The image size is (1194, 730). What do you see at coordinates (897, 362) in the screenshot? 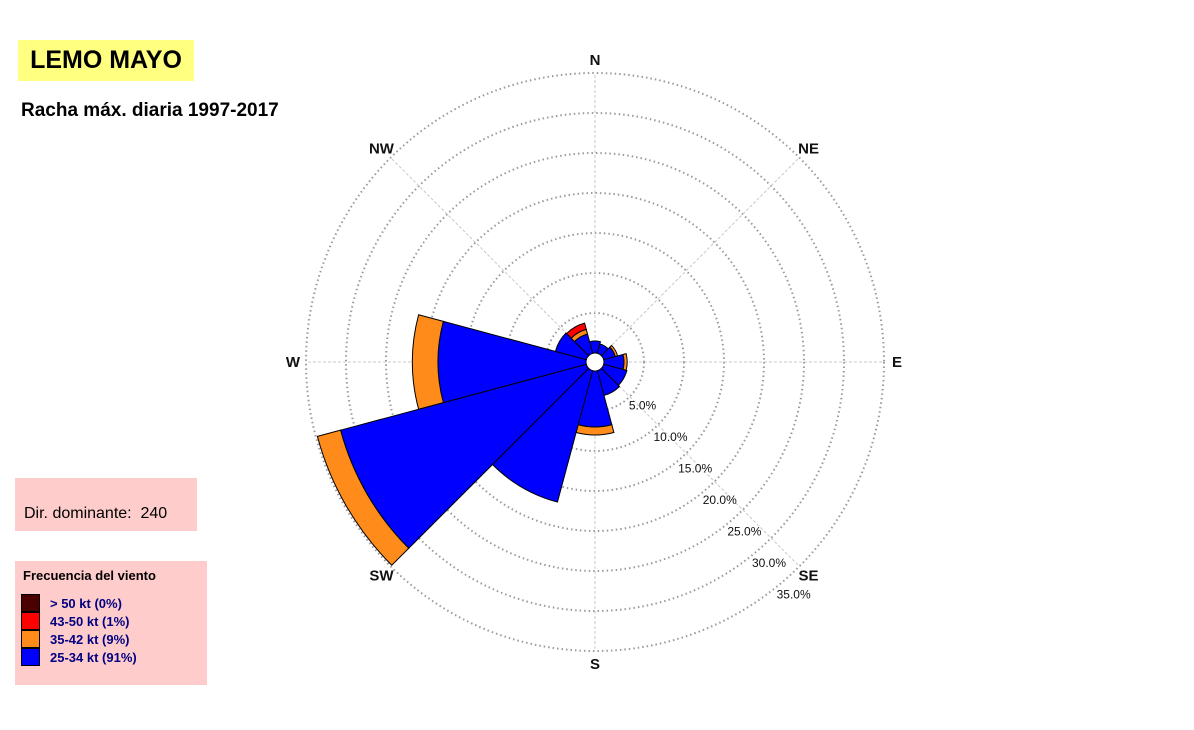
I see `direction-label-e: E` at bounding box center [897, 362].